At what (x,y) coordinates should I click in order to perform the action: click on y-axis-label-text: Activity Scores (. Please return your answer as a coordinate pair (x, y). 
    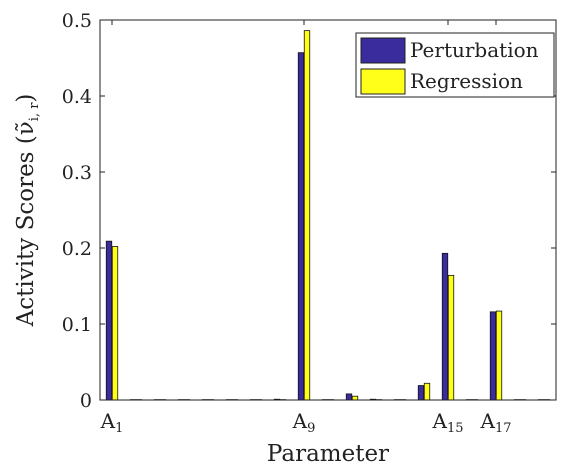
    Looking at the image, I should click on (26, 231).